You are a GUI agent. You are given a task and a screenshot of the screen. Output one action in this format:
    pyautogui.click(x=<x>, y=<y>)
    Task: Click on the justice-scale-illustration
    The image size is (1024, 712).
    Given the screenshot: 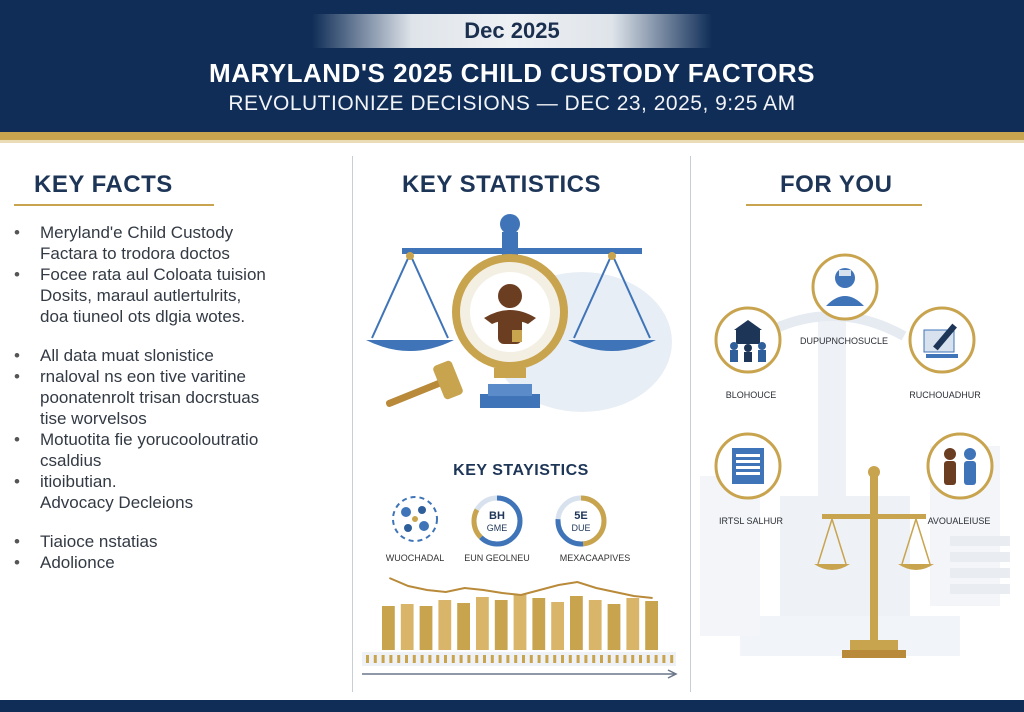 What is the action you would take?
    pyautogui.click(x=519, y=313)
    